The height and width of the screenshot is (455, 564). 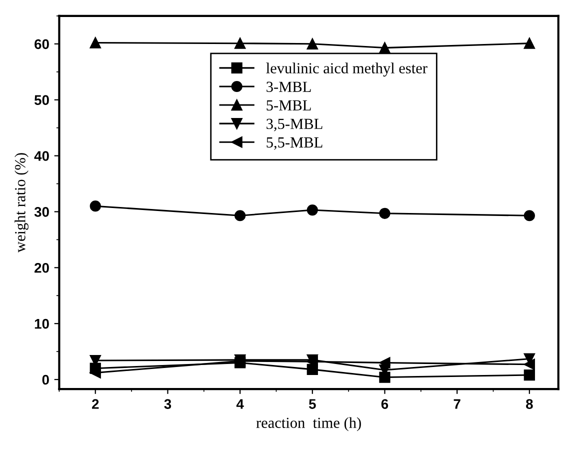 I want to click on legend-label: 5-MBL, so click(x=288, y=105).